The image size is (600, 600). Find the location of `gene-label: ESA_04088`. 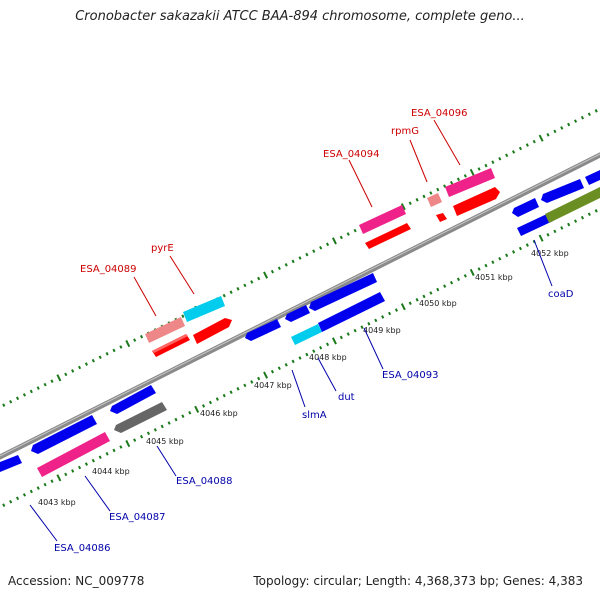

gene-label: ESA_04088 is located at coordinates (204, 481).